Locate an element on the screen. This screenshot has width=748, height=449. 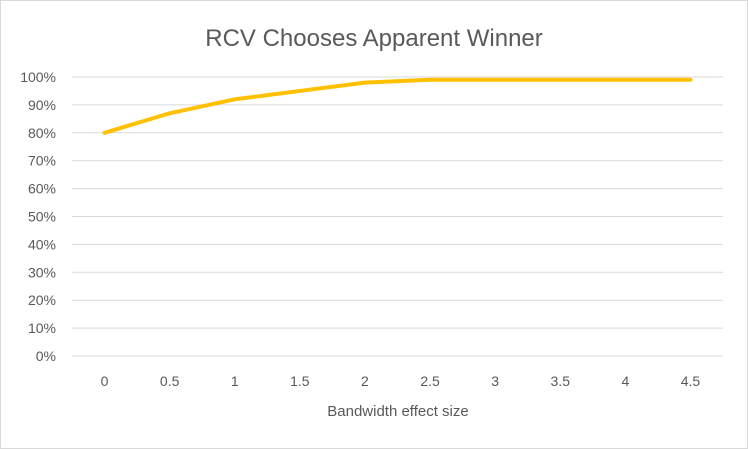
x-tick-label: 3 is located at coordinates (495, 381).